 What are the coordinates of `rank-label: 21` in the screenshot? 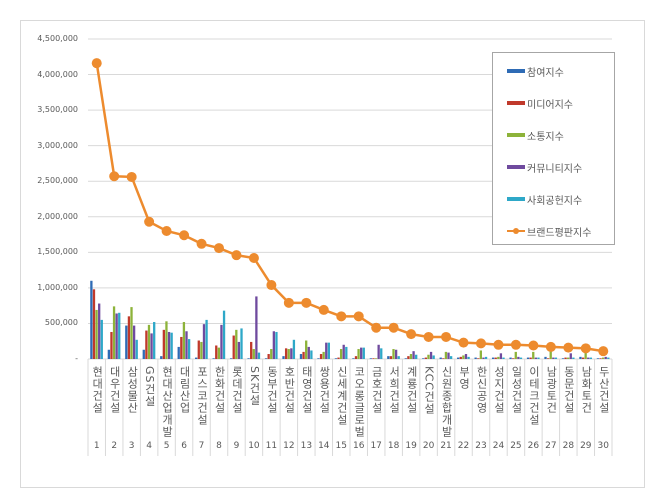 It's located at (446, 446).